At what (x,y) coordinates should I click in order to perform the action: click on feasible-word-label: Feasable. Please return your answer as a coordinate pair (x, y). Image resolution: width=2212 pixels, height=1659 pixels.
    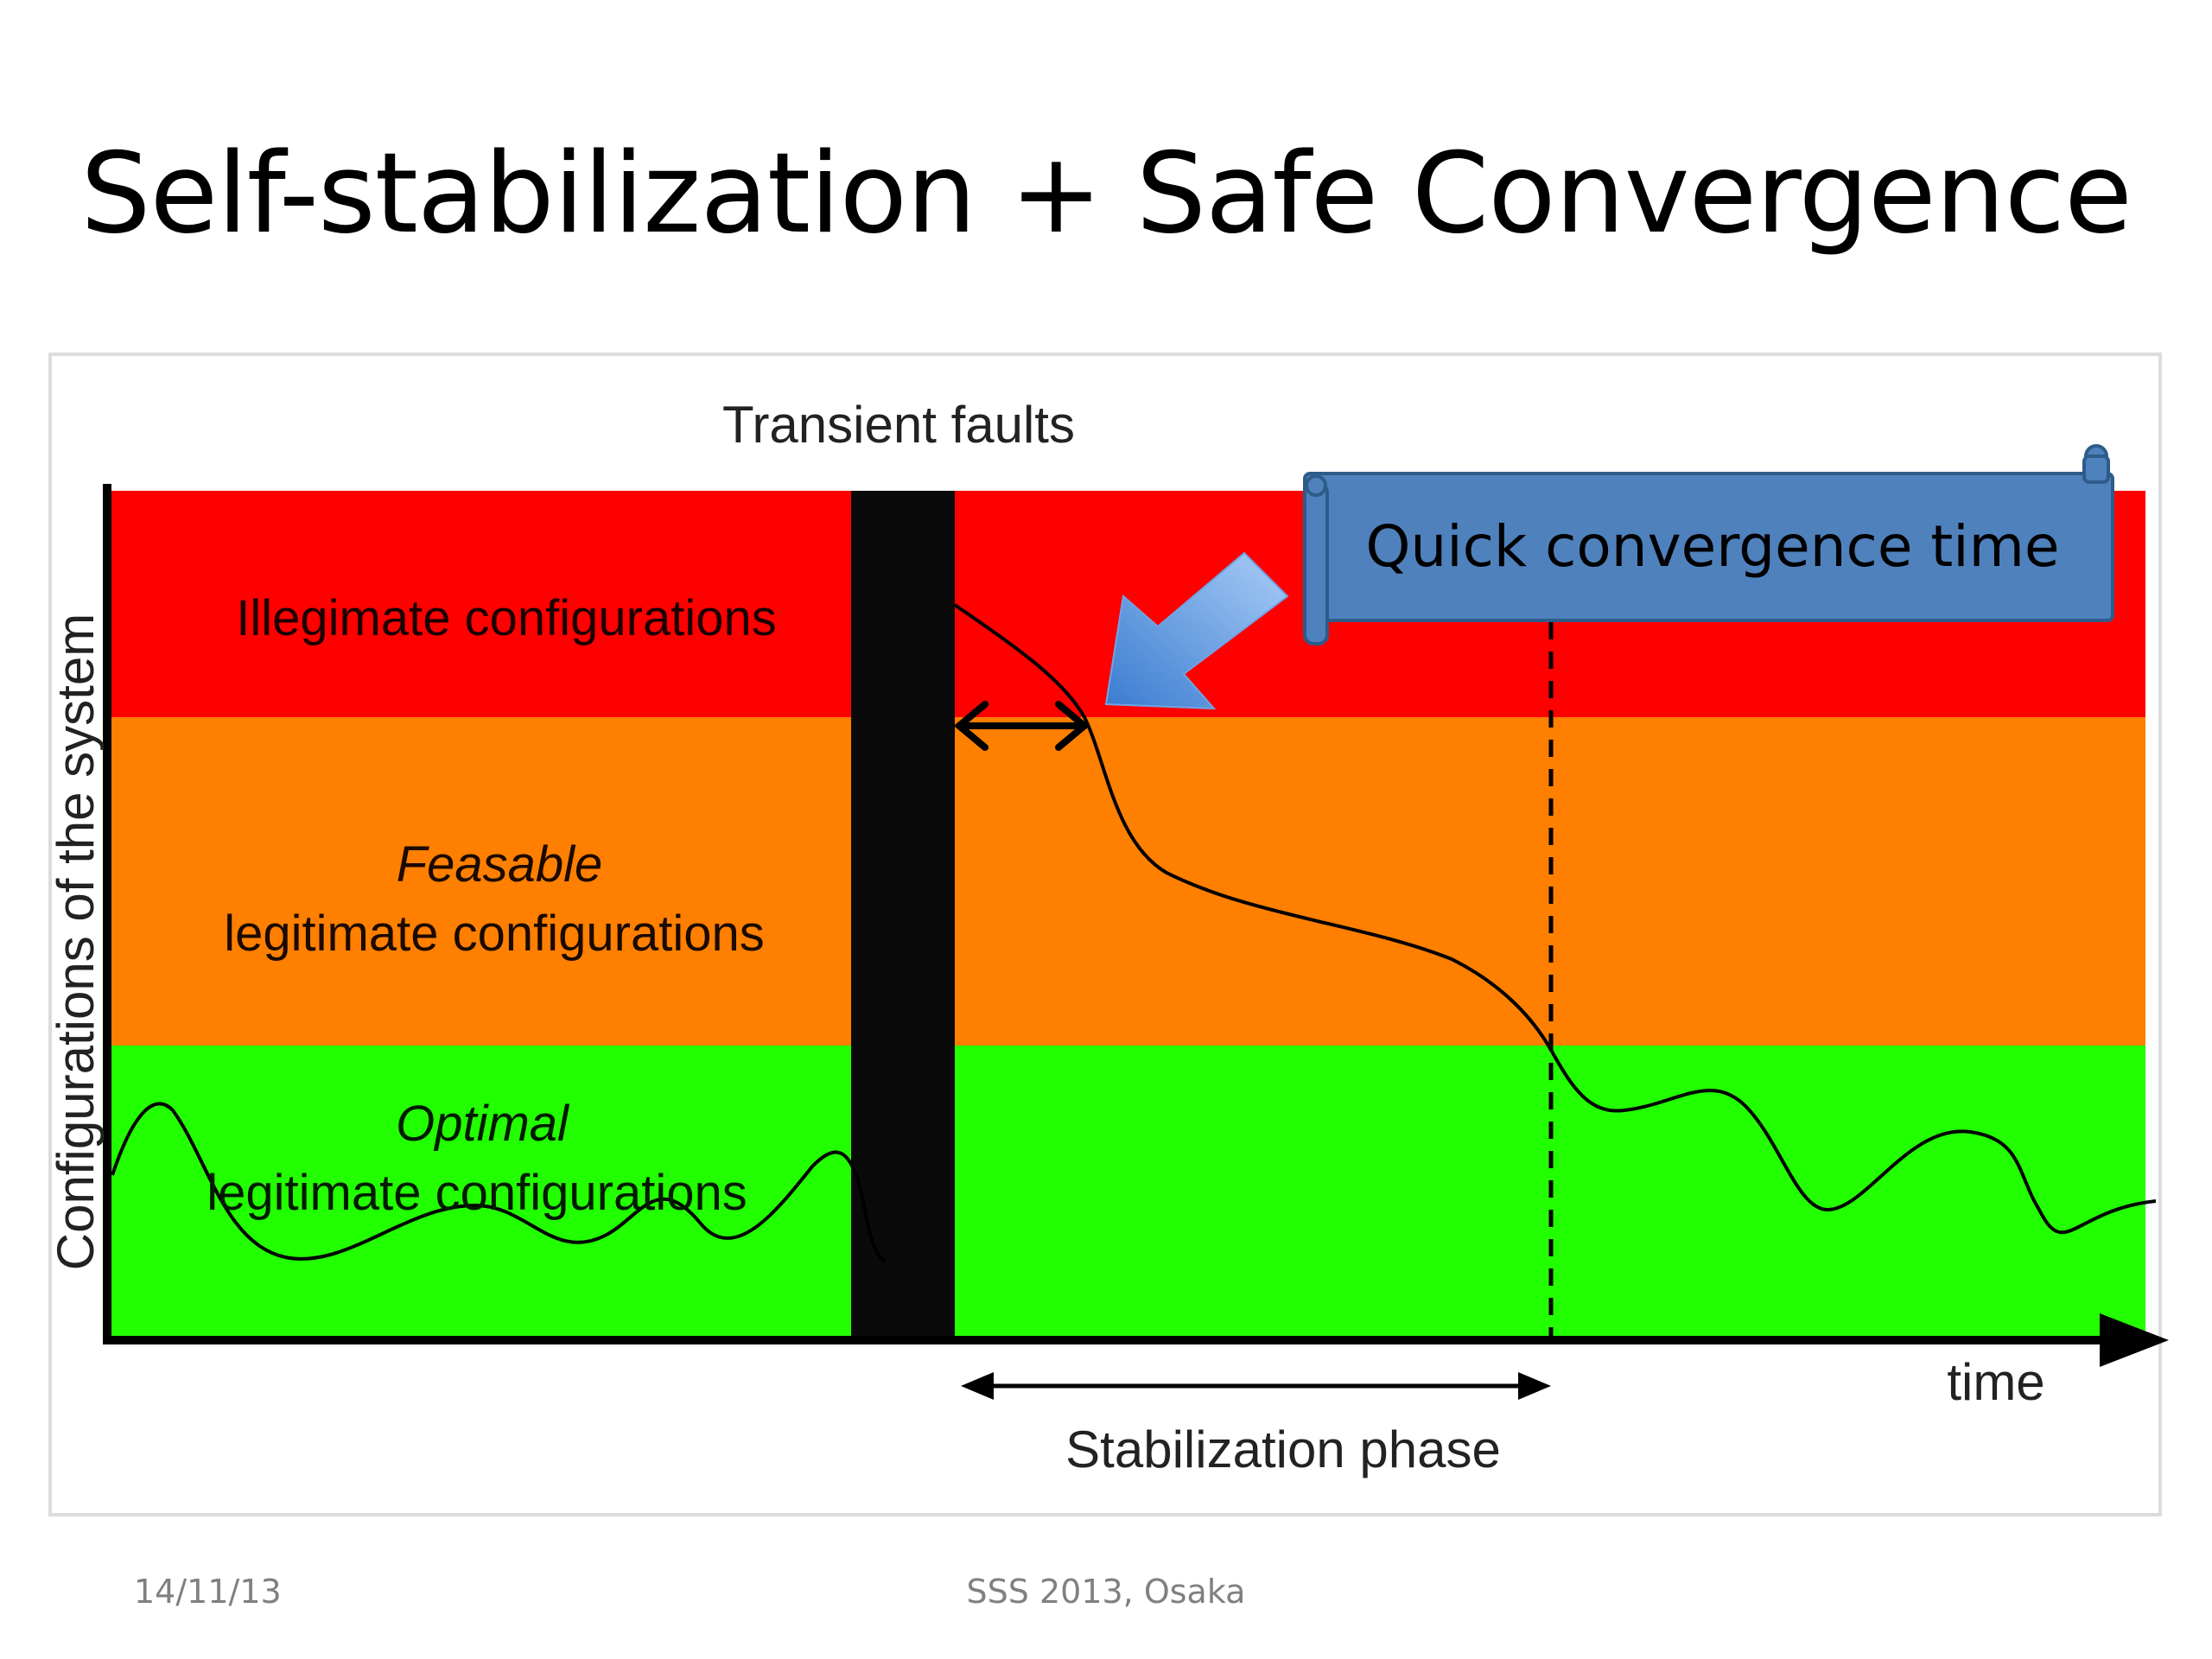
    Looking at the image, I should click on (500, 864).